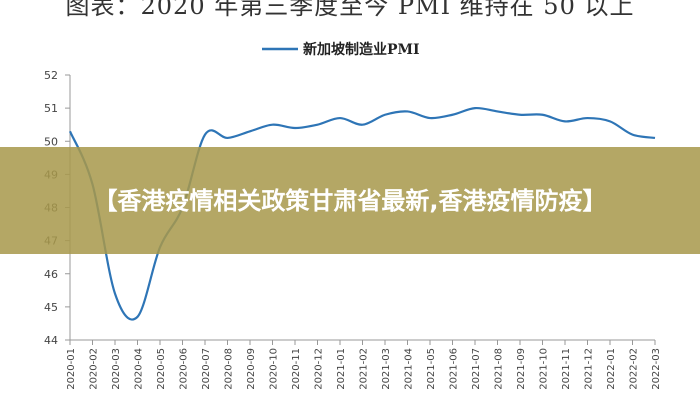 The width and height of the screenshot is (700, 400). What do you see at coordinates (51, 108) in the screenshot?
I see `y-tick-label: 51` at bounding box center [51, 108].